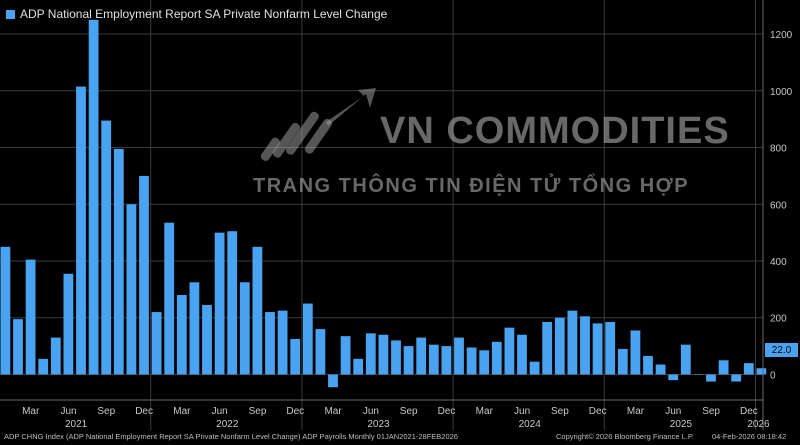 This screenshot has height=445, width=800. What do you see at coordinates (778, 149) in the screenshot?
I see `y-tick-label: 800` at bounding box center [778, 149].